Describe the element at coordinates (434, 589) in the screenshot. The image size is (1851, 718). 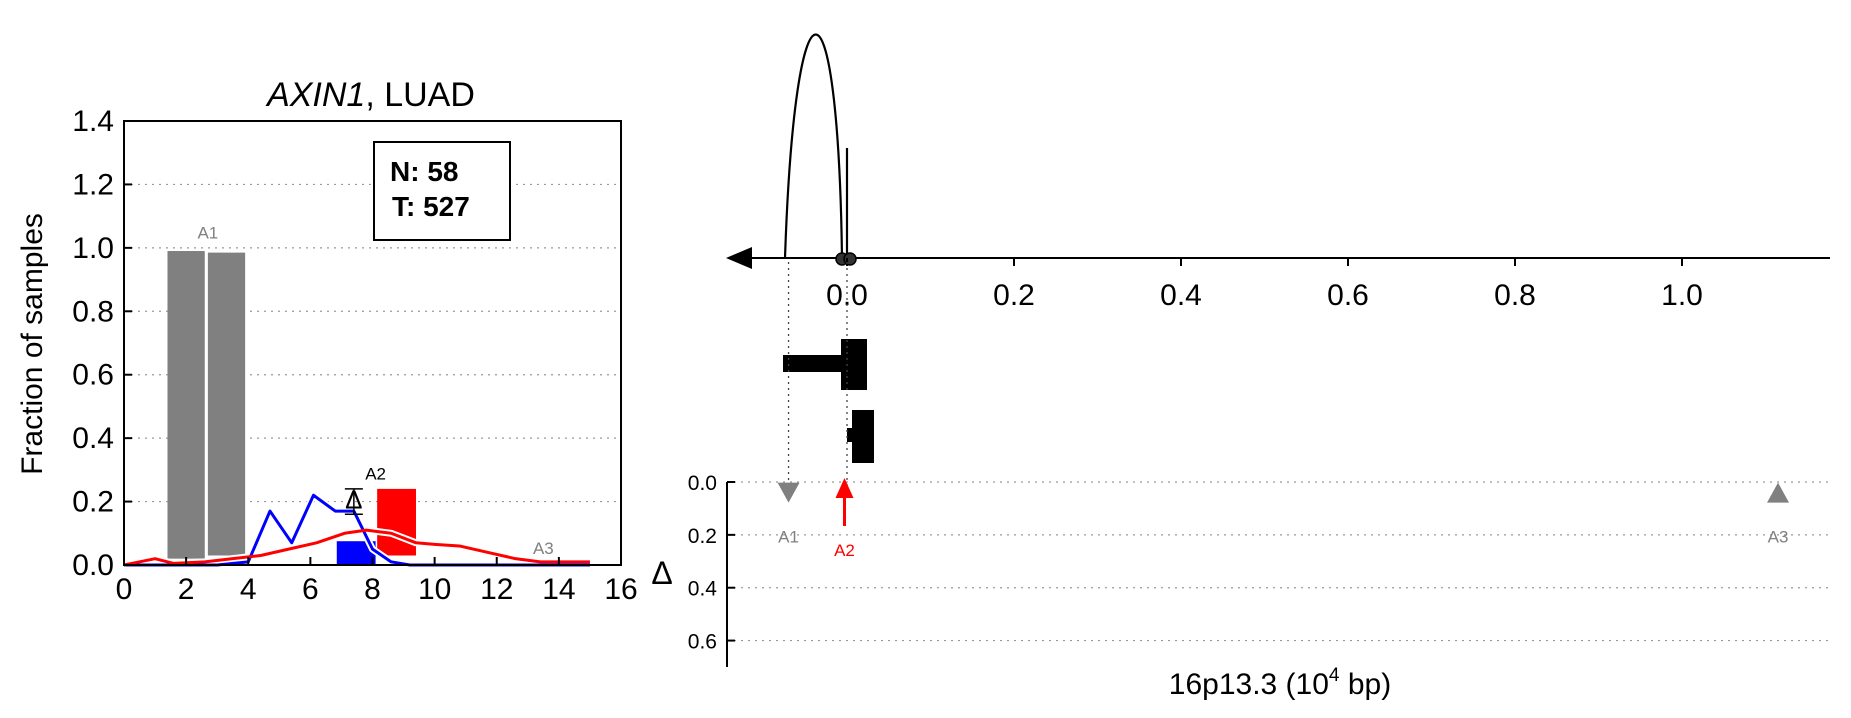
I see `x-tick-label: 10` at that location.